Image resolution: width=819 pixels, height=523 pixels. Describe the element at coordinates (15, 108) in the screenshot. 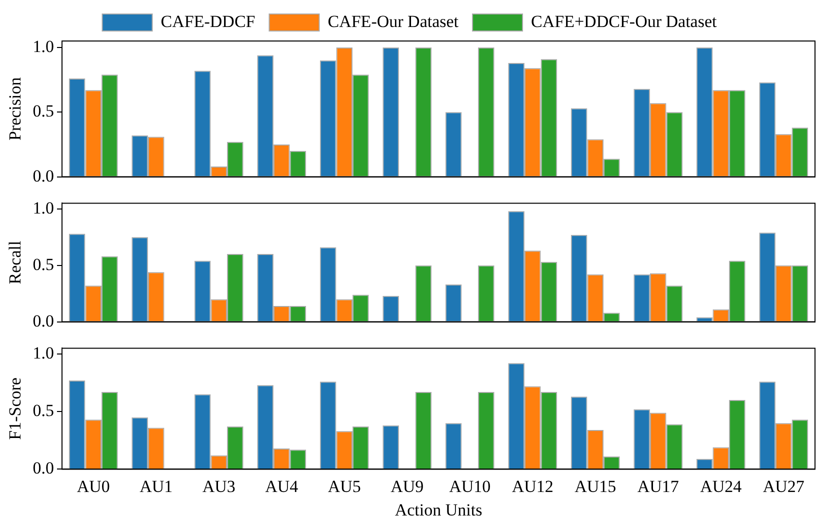

I see `y-axis-title: Precision` at that location.